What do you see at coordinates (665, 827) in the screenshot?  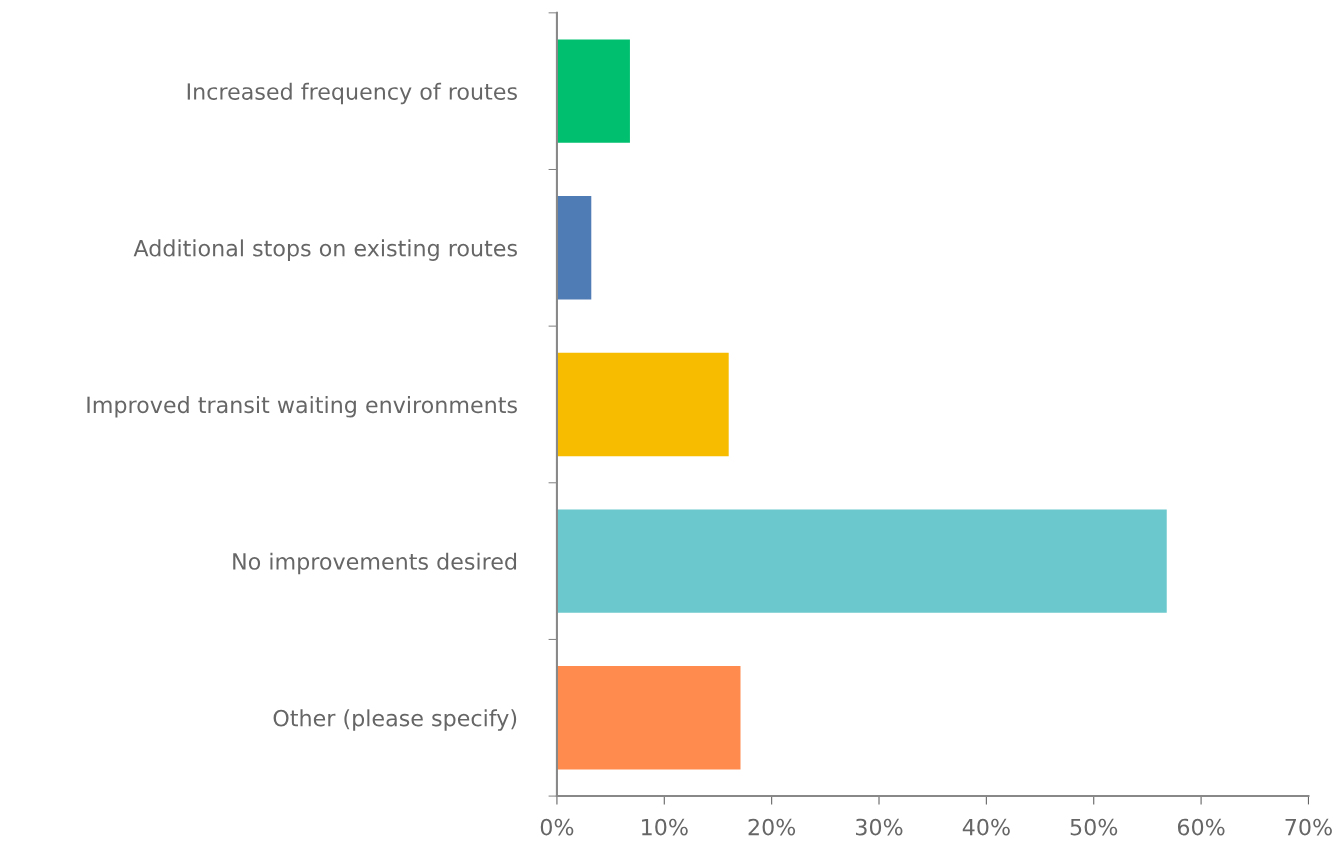 I see `x-tick-label: 10%` at bounding box center [665, 827].